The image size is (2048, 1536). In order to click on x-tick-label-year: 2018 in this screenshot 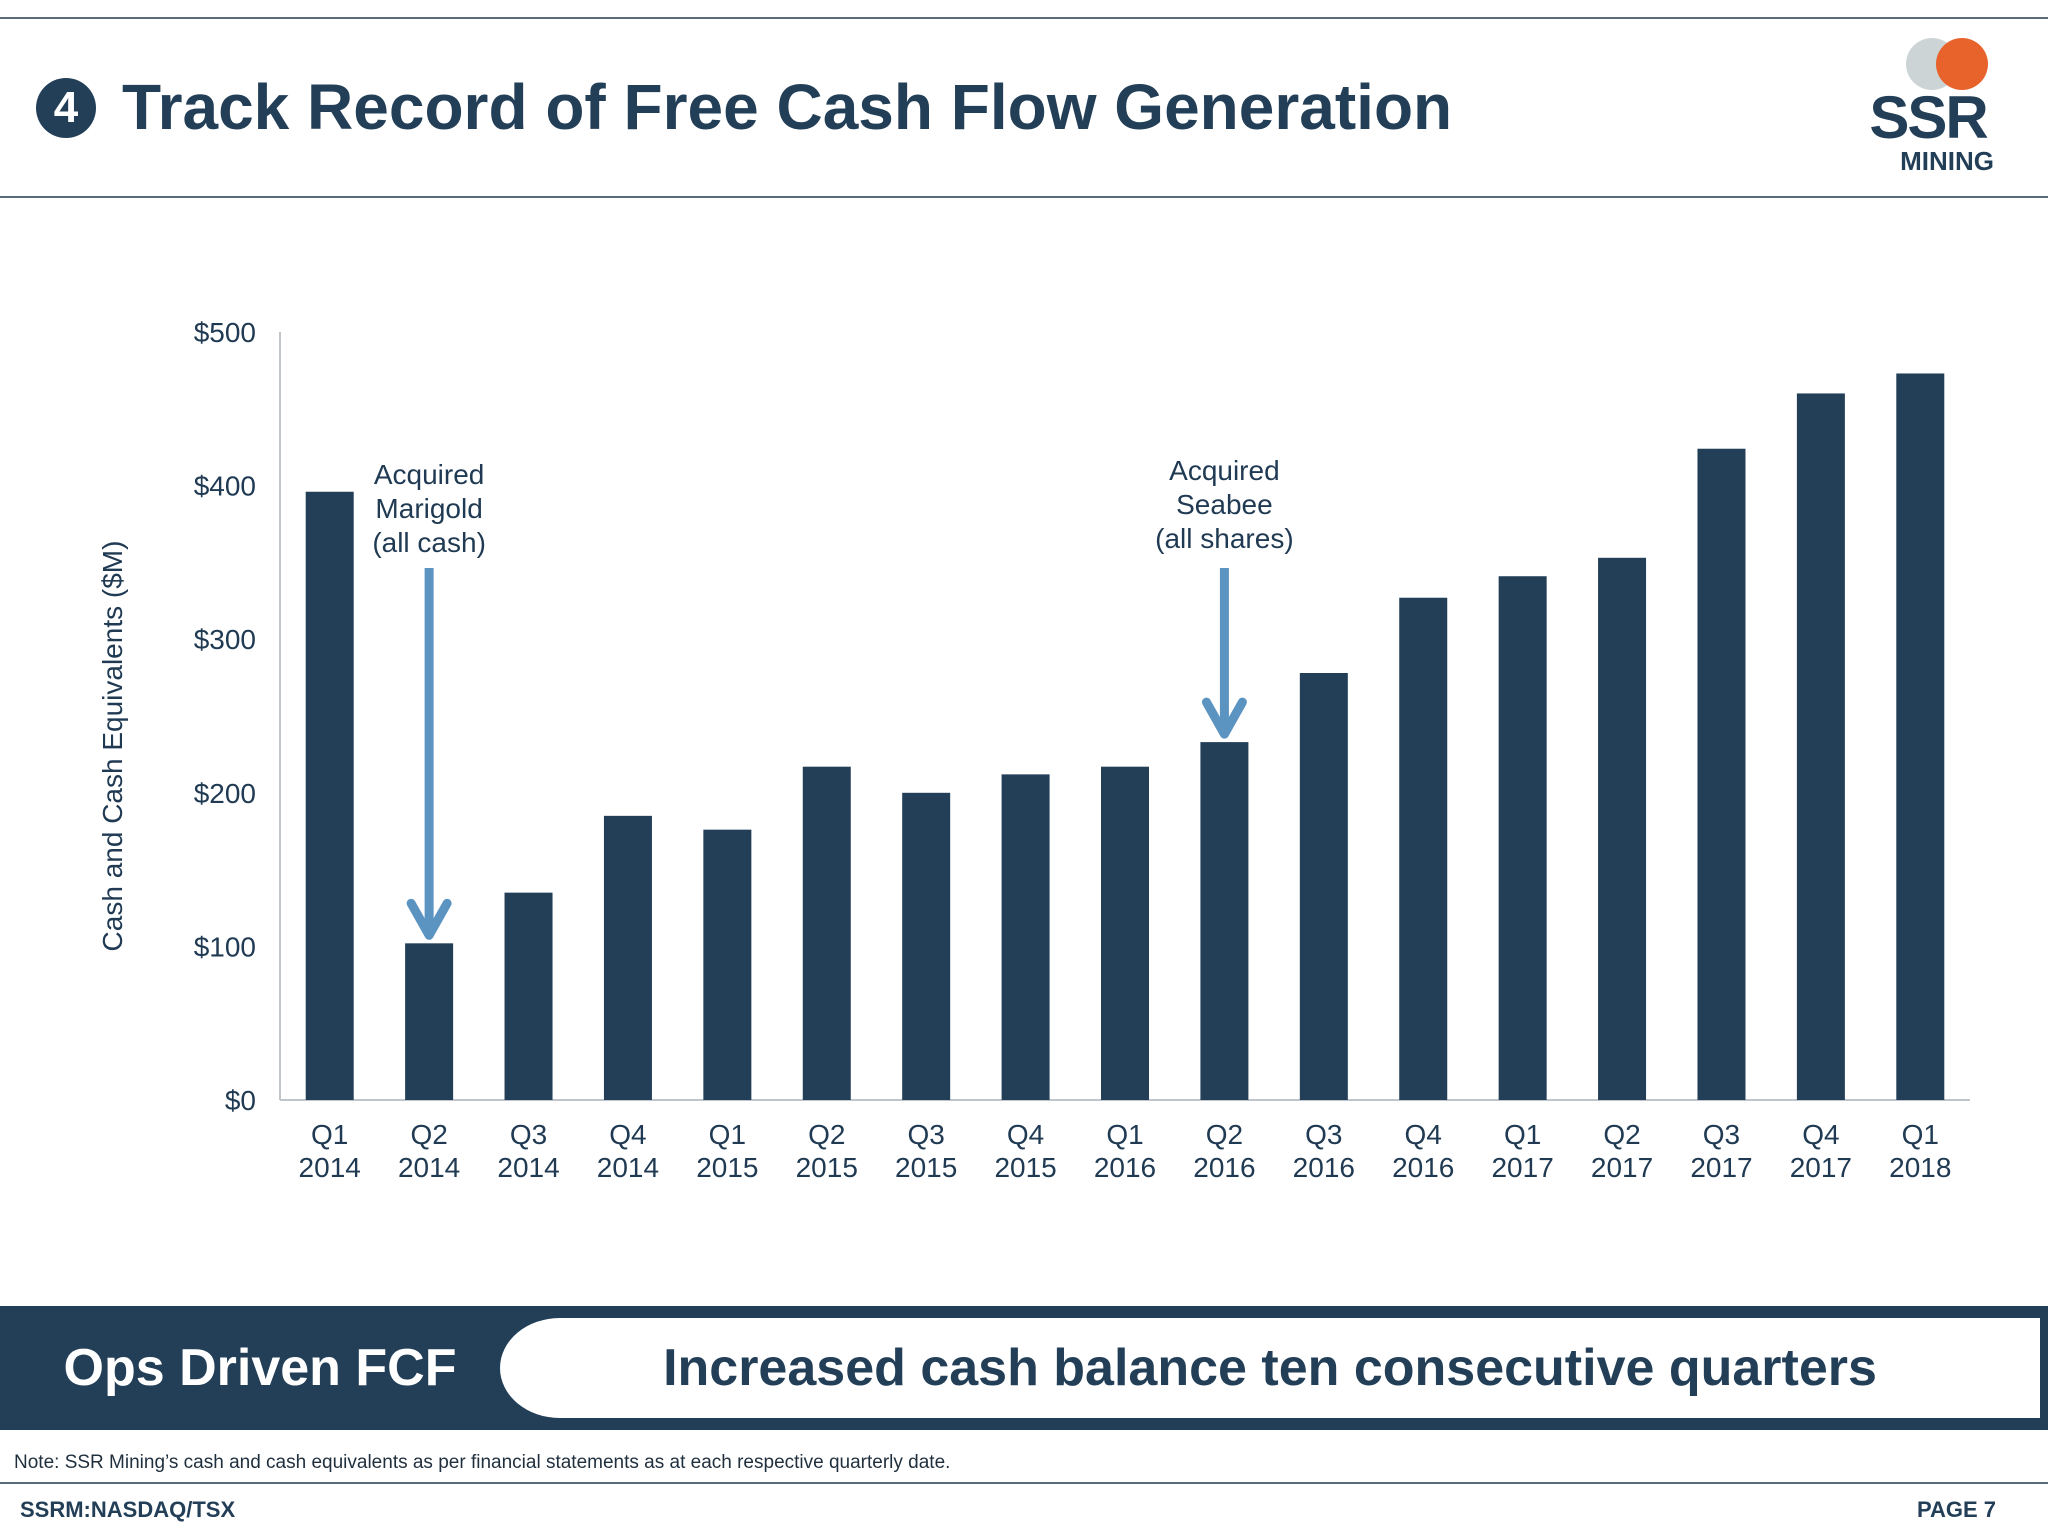, I will do `click(1920, 1167)`.